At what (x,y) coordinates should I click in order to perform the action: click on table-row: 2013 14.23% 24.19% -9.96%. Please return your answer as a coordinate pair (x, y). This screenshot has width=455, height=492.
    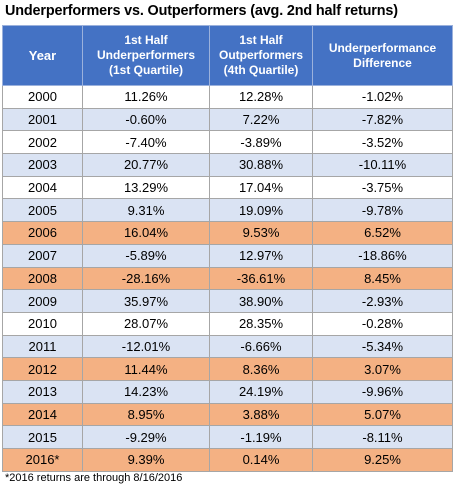
    Looking at the image, I should click on (227, 391).